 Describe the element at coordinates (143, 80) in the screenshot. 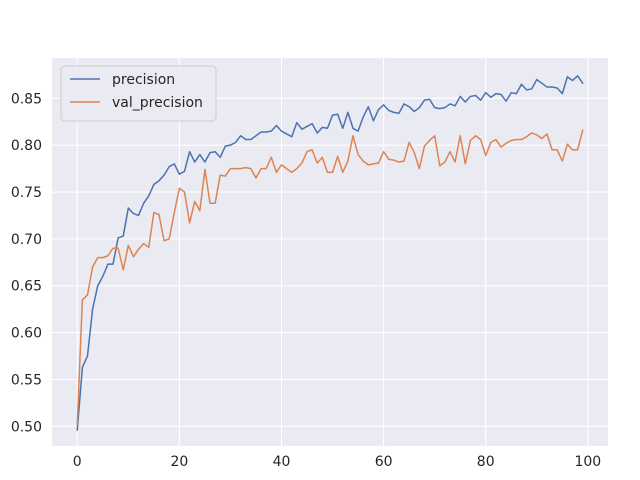

I see `legend-label-precision: precision` at that location.